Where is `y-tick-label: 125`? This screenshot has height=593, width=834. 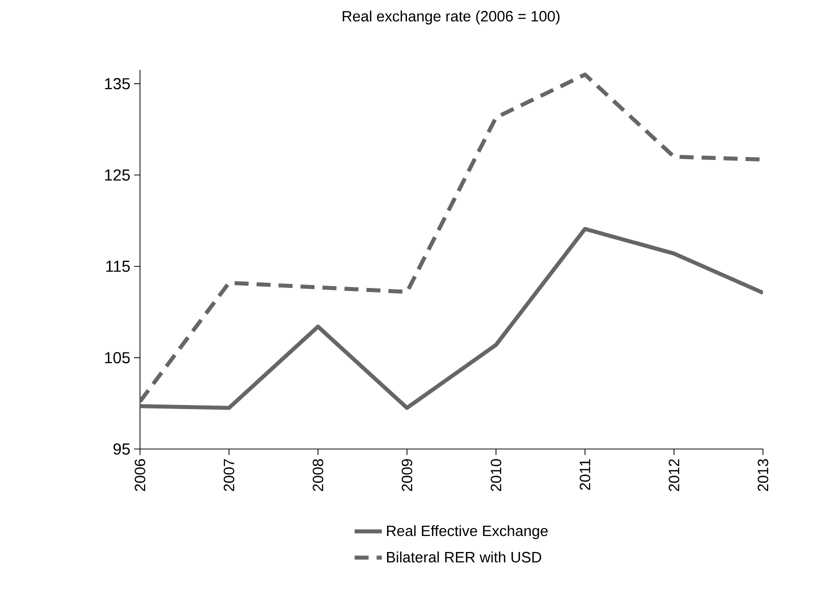
y-tick-label: 125 is located at coordinates (117, 175).